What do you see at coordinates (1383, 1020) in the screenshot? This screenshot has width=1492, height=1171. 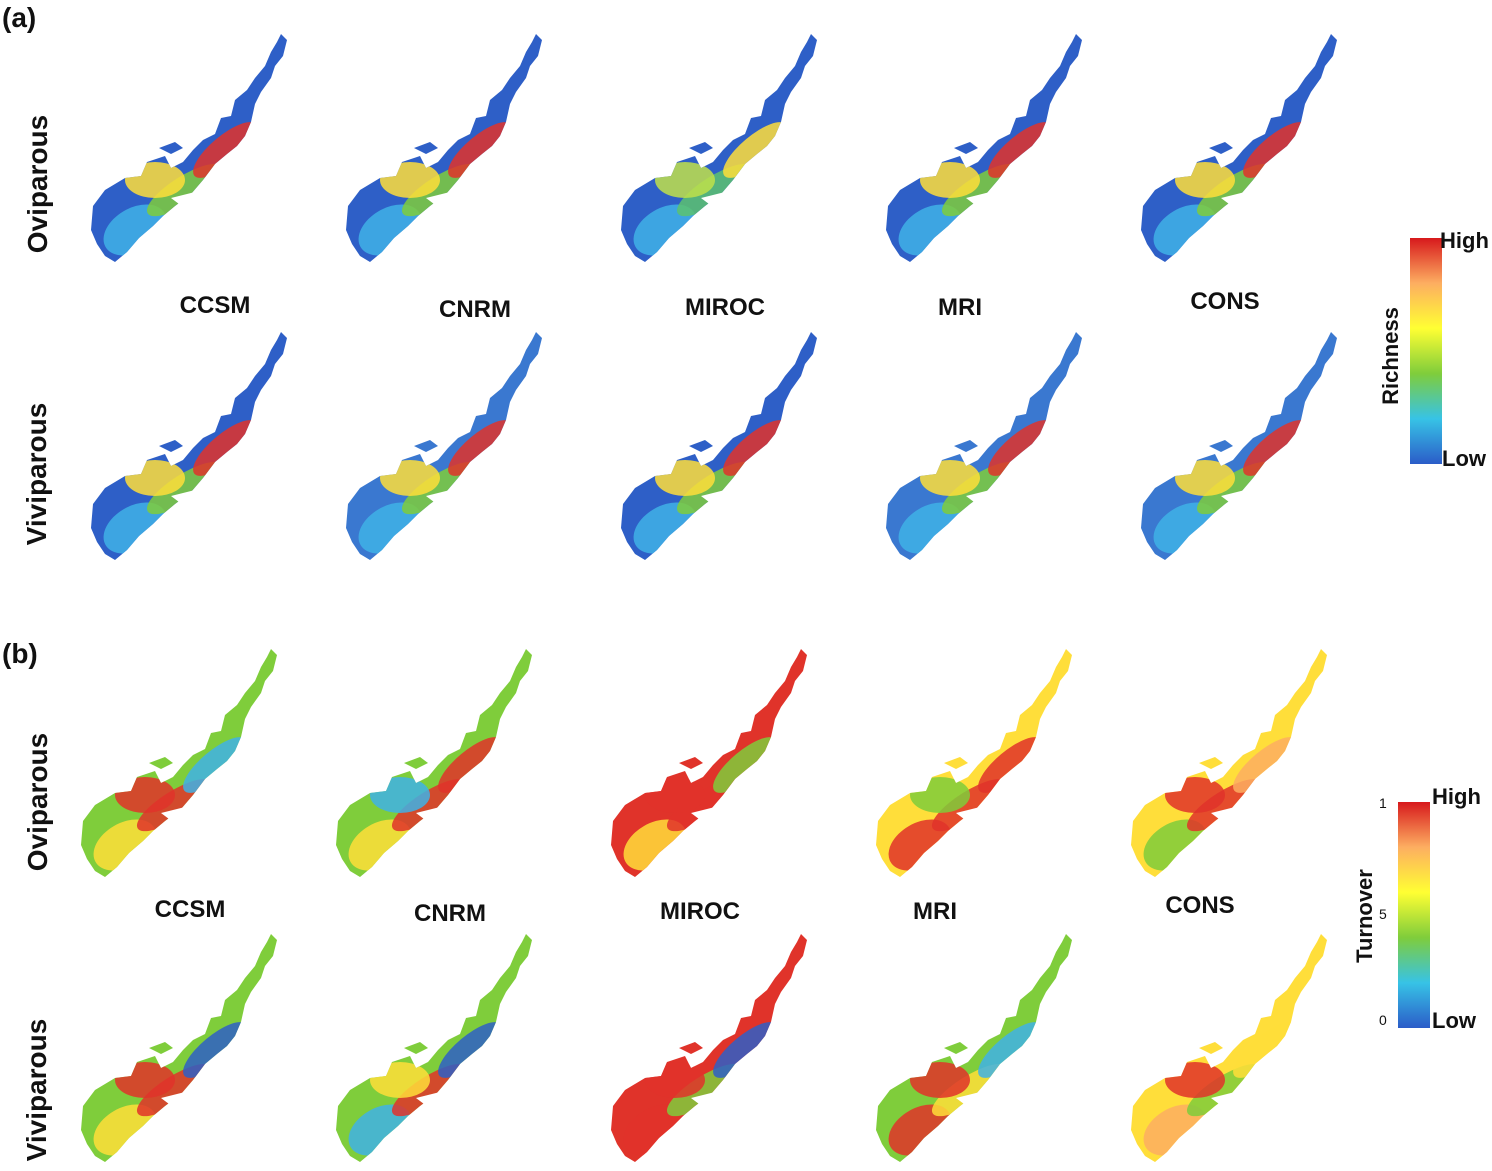 I see `turnover-tick-0: 0` at bounding box center [1383, 1020].